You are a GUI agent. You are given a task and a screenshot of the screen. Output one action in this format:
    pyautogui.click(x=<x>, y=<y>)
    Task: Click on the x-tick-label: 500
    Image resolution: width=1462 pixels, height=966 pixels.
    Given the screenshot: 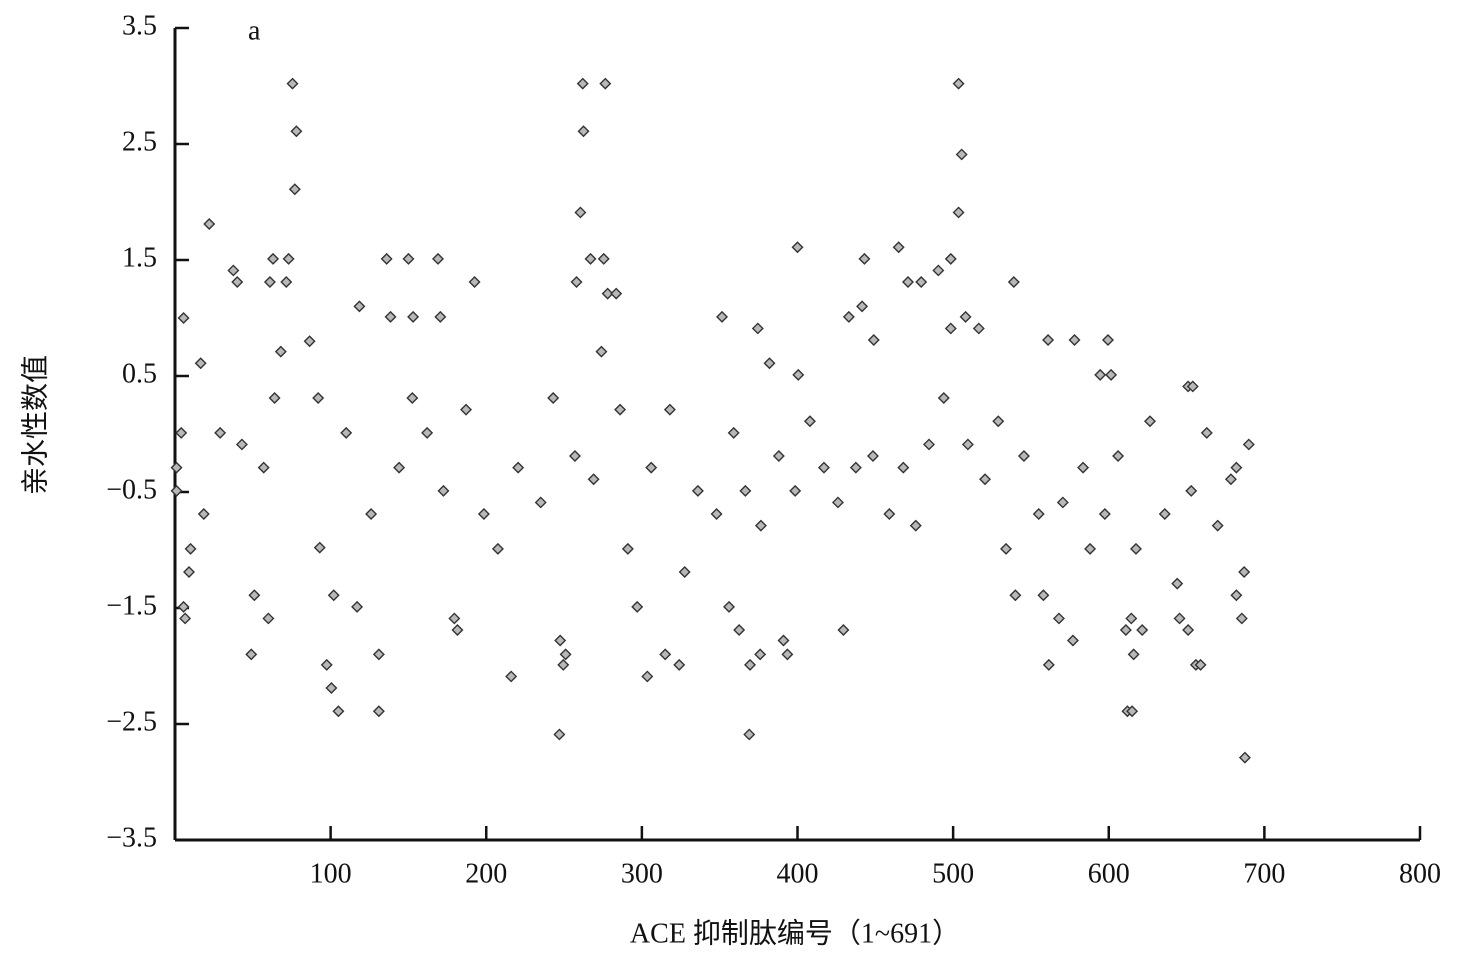 What is the action you would take?
    pyautogui.click(x=953, y=873)
    